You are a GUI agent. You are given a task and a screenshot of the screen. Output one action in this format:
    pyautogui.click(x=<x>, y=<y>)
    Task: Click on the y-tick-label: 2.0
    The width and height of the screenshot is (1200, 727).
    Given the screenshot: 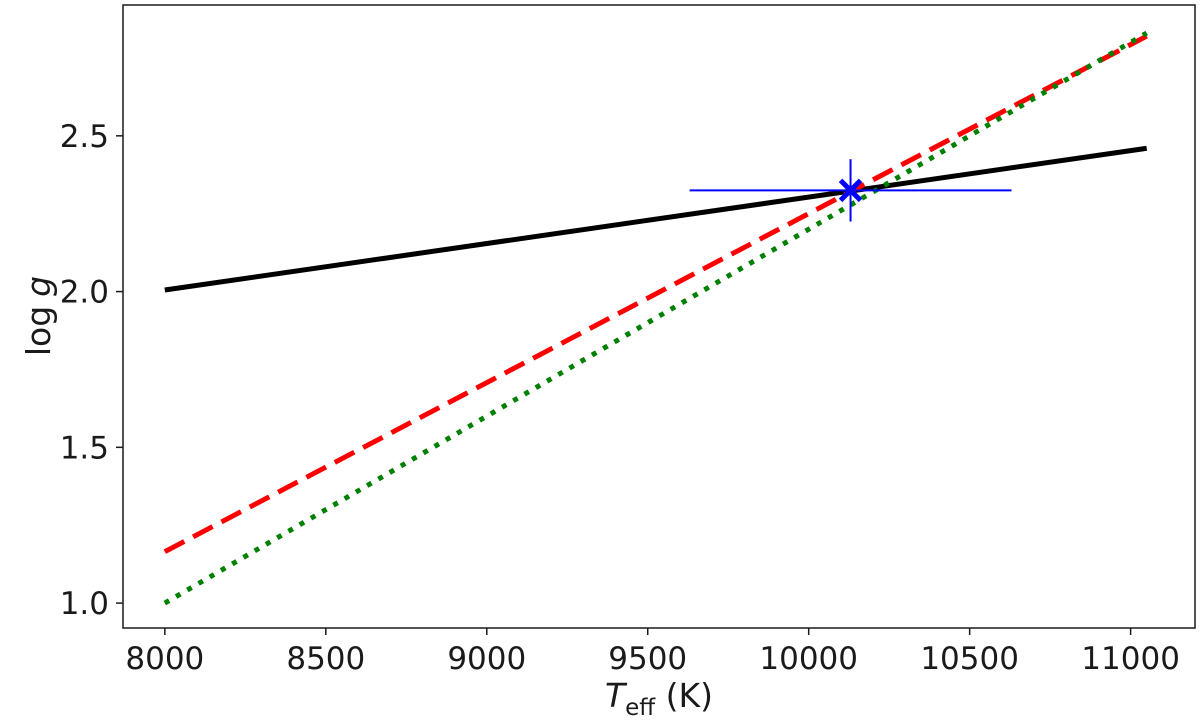 What is the action you would take?
    pyautogui.click(x=84, y=293)
    